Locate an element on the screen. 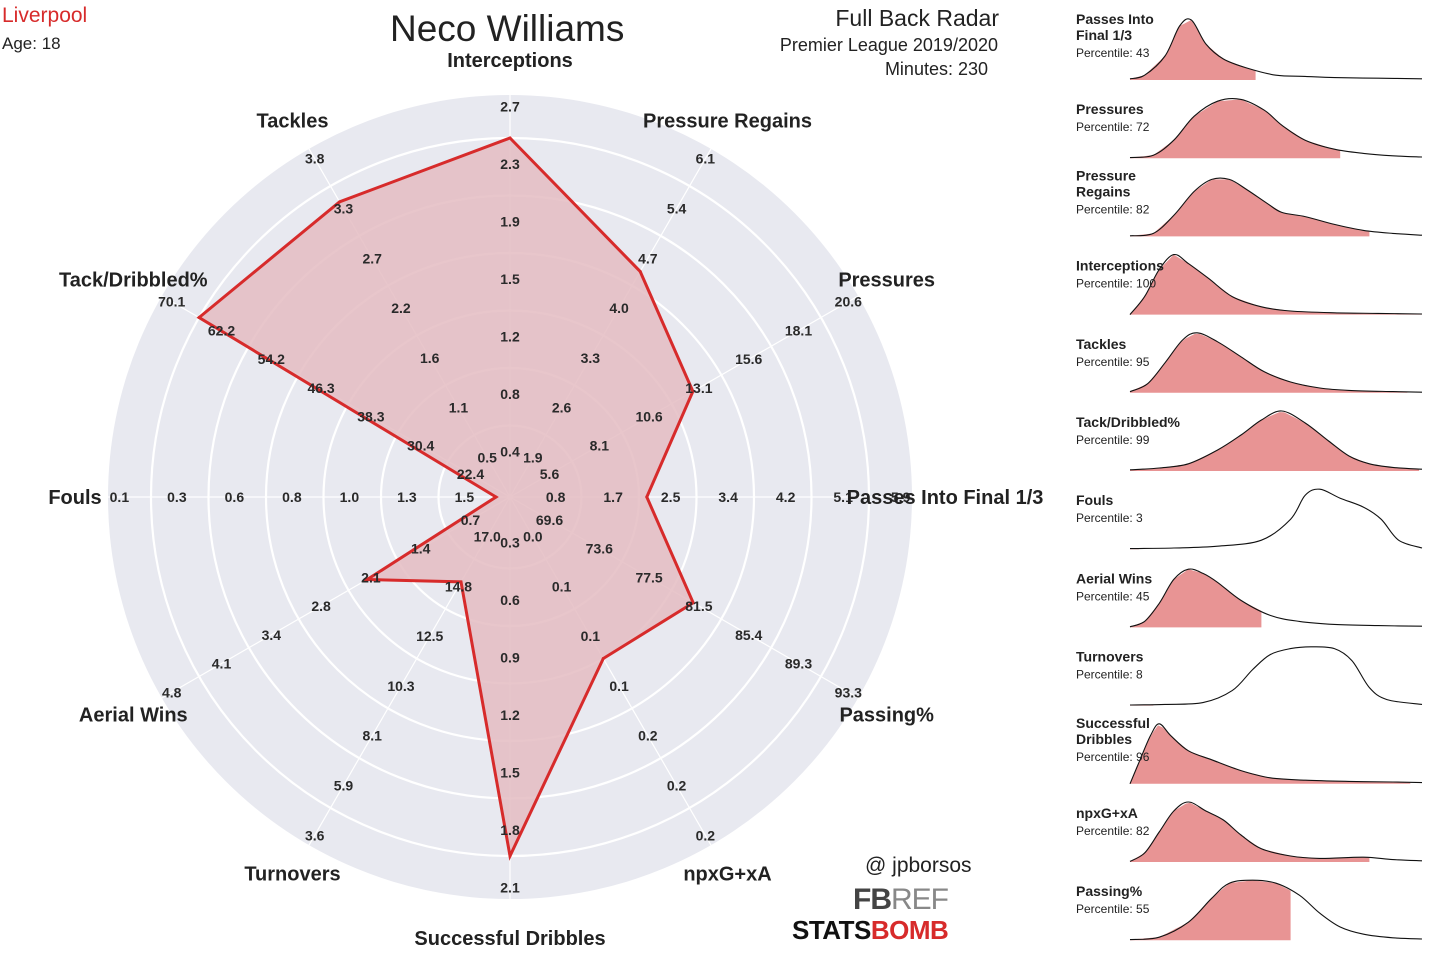  tick-label: 2.5 is located at coordinates (671, 497).